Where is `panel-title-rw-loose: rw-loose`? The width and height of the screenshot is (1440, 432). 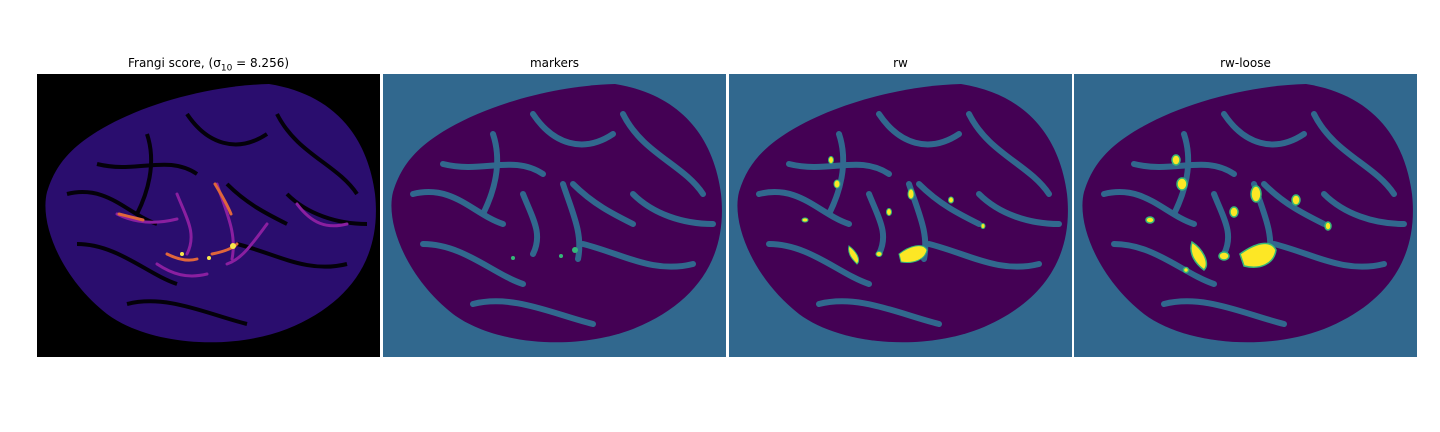 panel-title-rw-loose: rw-loose is located at coordinates (1245, 63).